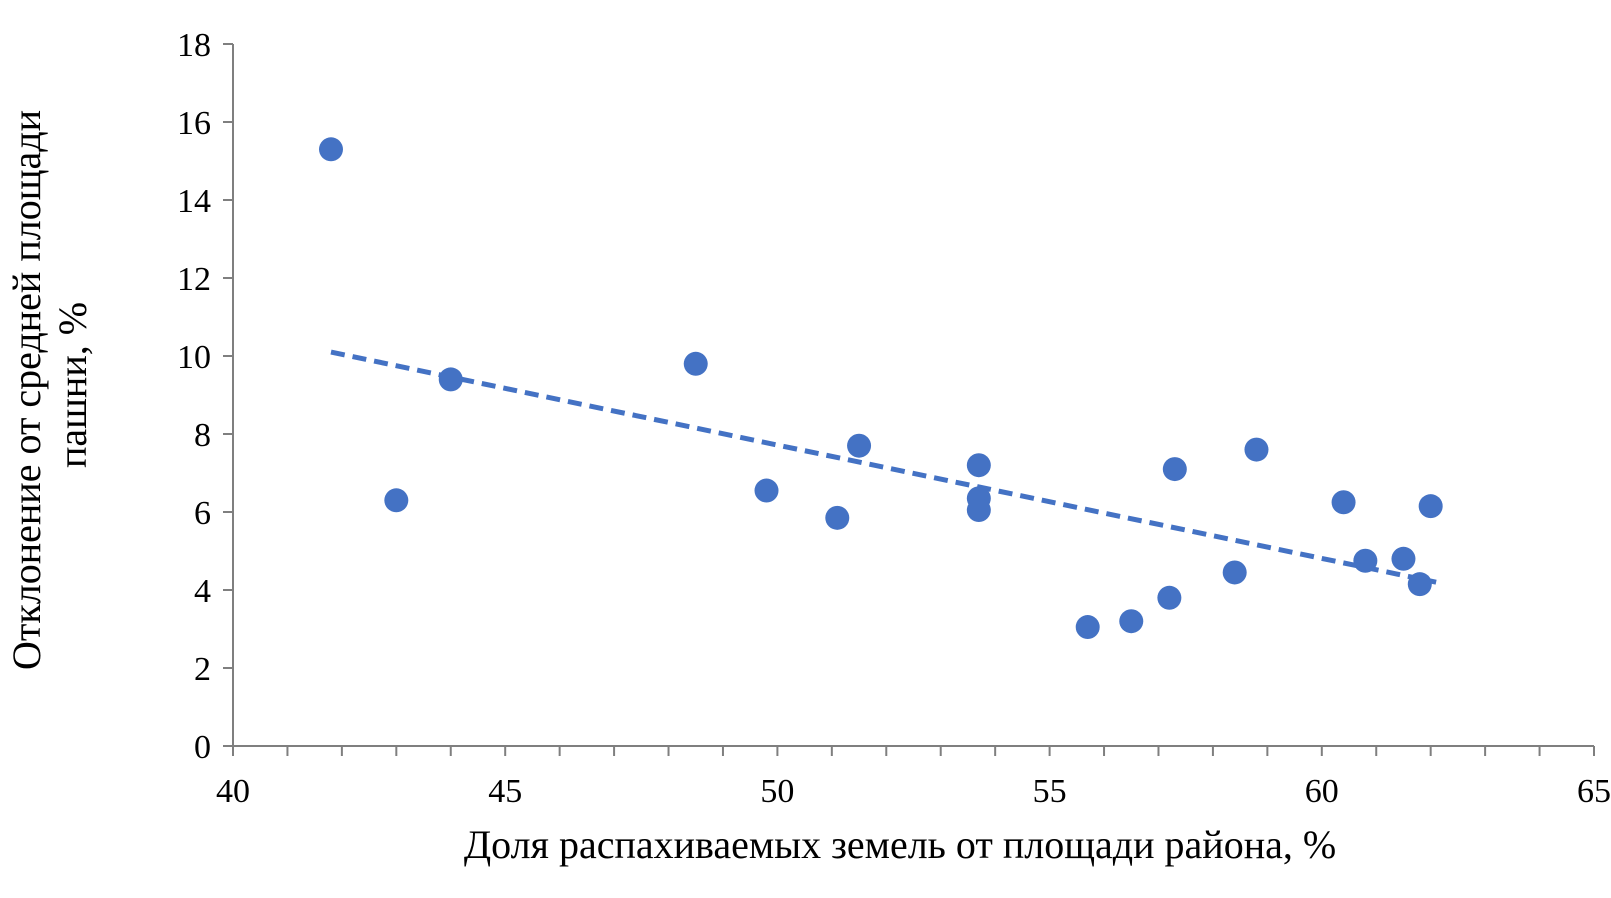 The width and height of the screenshot is (1611, 898). Describe the element at coordinates (194, 279) in the screenshot. I see `y-tick-label: 12` at that location.